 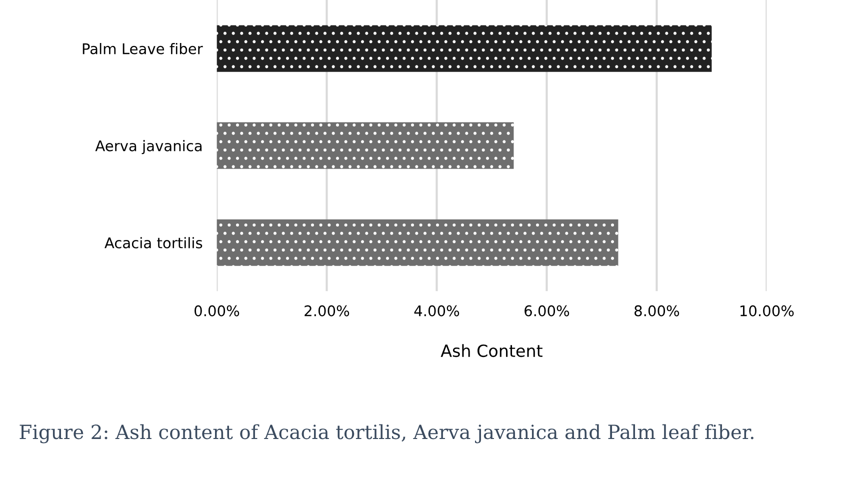 I want to click on caption: Figure 2: Ash content of Acacia tortilis, Aerva javanica and Palm leaf fiber., so click(x=387, y=434).